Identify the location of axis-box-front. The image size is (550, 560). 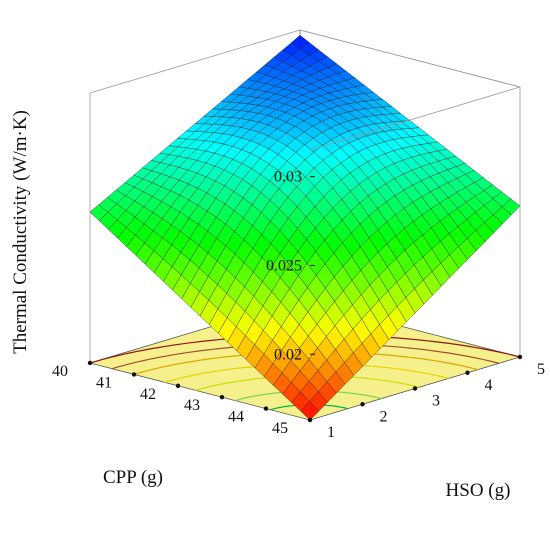
(410, 90).